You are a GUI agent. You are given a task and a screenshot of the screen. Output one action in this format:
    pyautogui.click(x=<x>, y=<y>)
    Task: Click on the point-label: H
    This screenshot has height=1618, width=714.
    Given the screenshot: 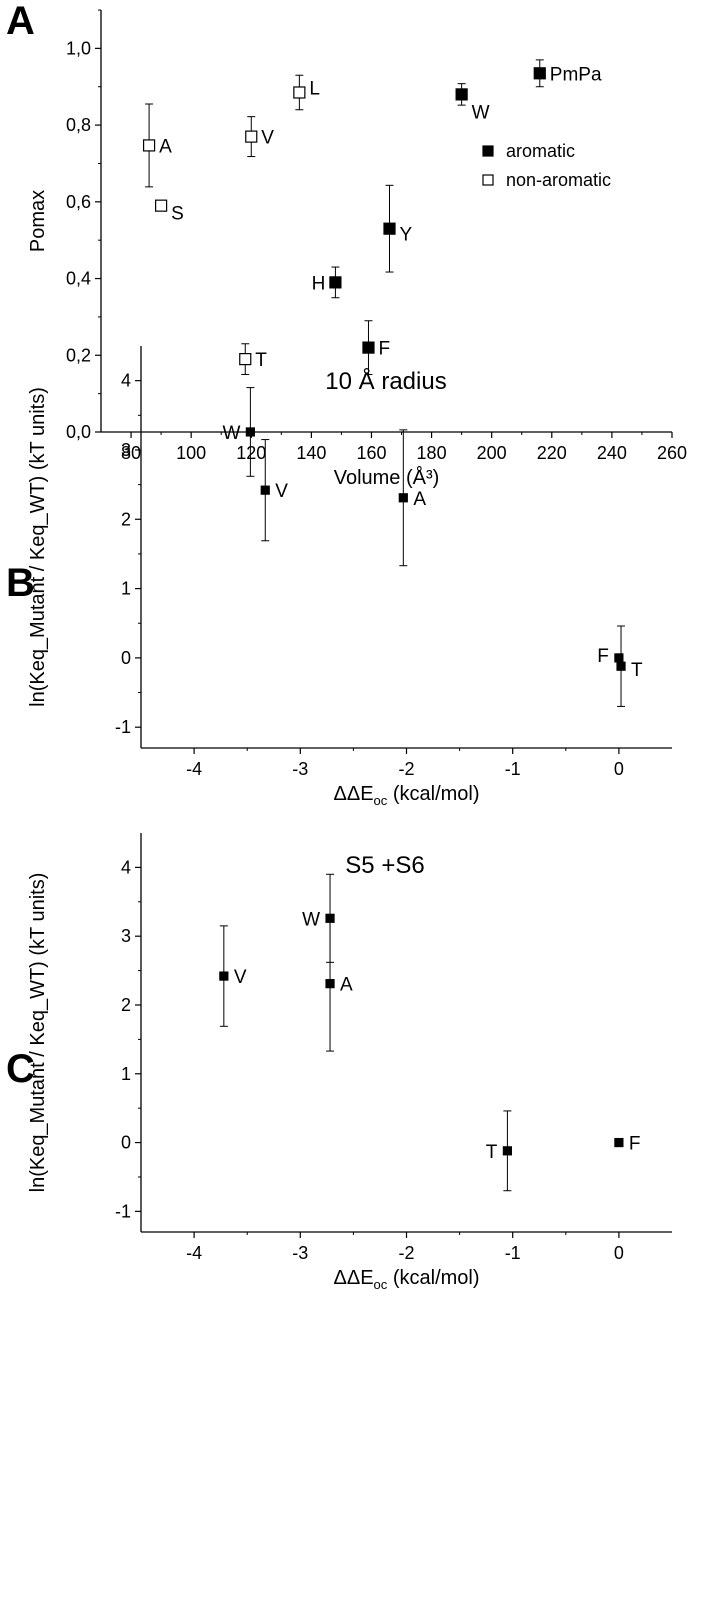 What is the action you would take?
    pyautogui.click(x=319, y=283)
    